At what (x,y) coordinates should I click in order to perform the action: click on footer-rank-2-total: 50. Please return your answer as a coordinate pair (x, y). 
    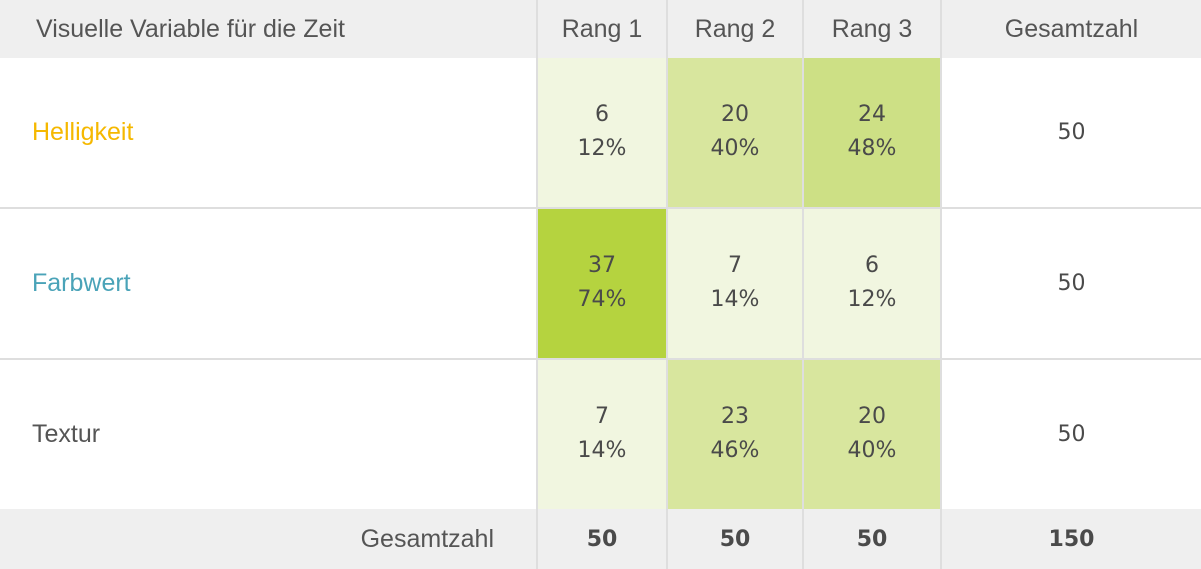
    Looking at the image, I should click on (735, 539).